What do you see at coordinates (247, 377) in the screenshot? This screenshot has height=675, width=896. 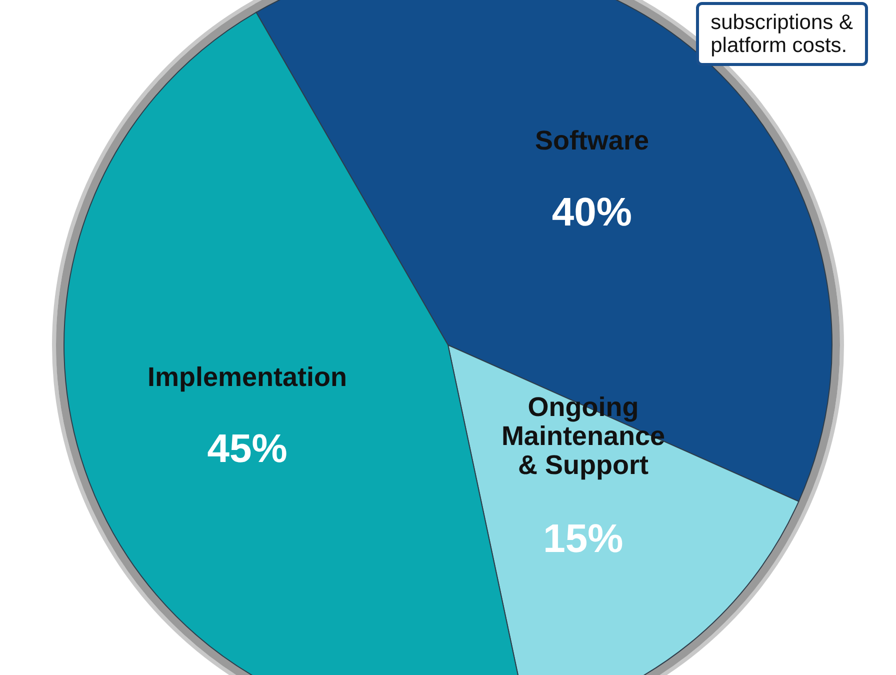 I see `slice-label: Implementation` at bounding box center [247, 377].